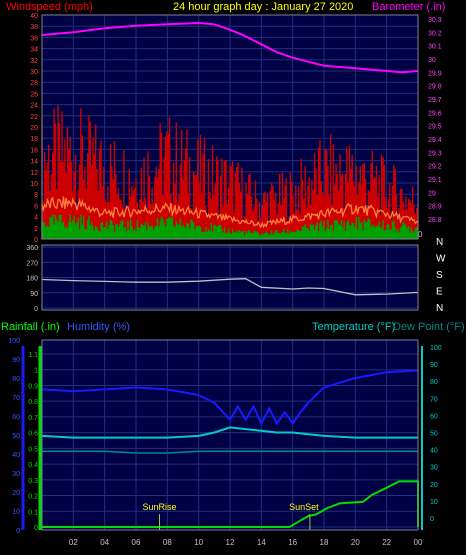 Image resolution: width=466 pixels, height=555 pixels. What do you see at coordinates (14, 341) in the screenshot?
I see `humidity-tick-label: 100` at bounding box center [14, 341].